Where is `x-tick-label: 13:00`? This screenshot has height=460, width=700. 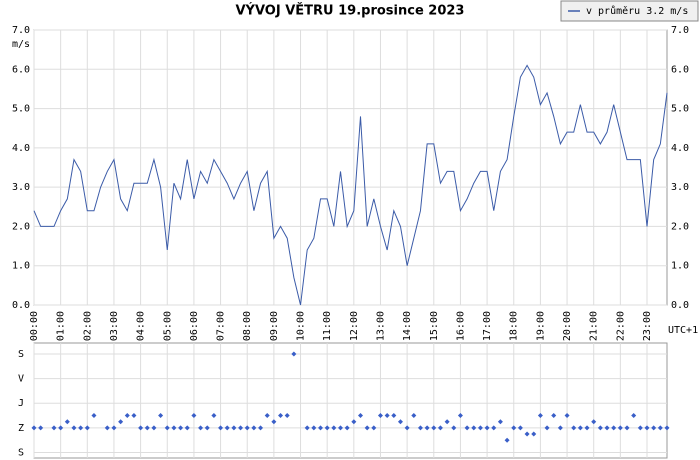
x-tick-label: 13:00 is located at coordinates (380, 326).